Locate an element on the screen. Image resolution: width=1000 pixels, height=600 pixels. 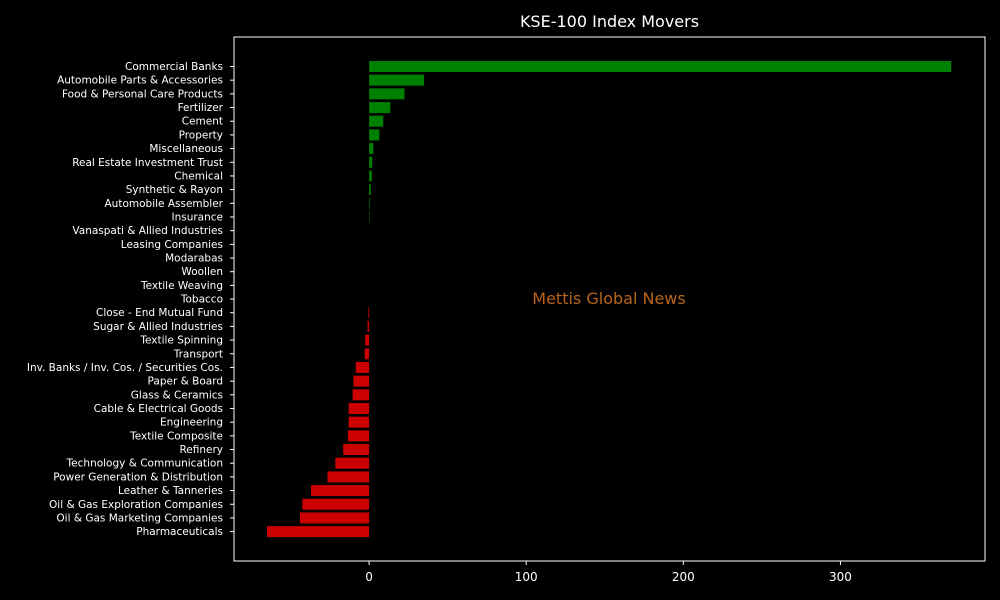
category-label: Glass & Ceramics is located at coordinates (177, 395).